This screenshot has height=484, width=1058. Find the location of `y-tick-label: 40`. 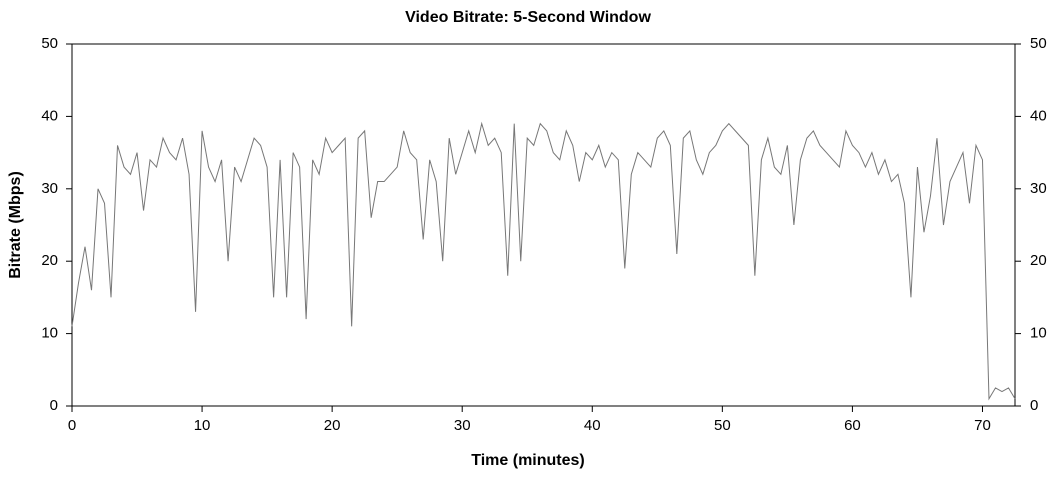

y-tick-label: 40 is located at coordinates (49, 115).